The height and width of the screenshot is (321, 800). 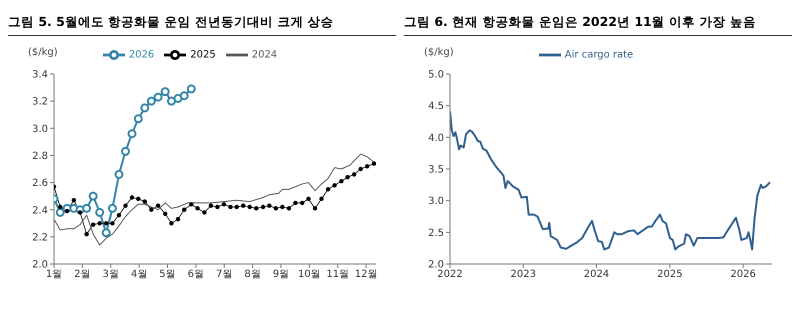 What do you see at coordinates (597, 274) in the screenshot?
I see `x-tick-label: 2024` at bounding box center [597, 274].